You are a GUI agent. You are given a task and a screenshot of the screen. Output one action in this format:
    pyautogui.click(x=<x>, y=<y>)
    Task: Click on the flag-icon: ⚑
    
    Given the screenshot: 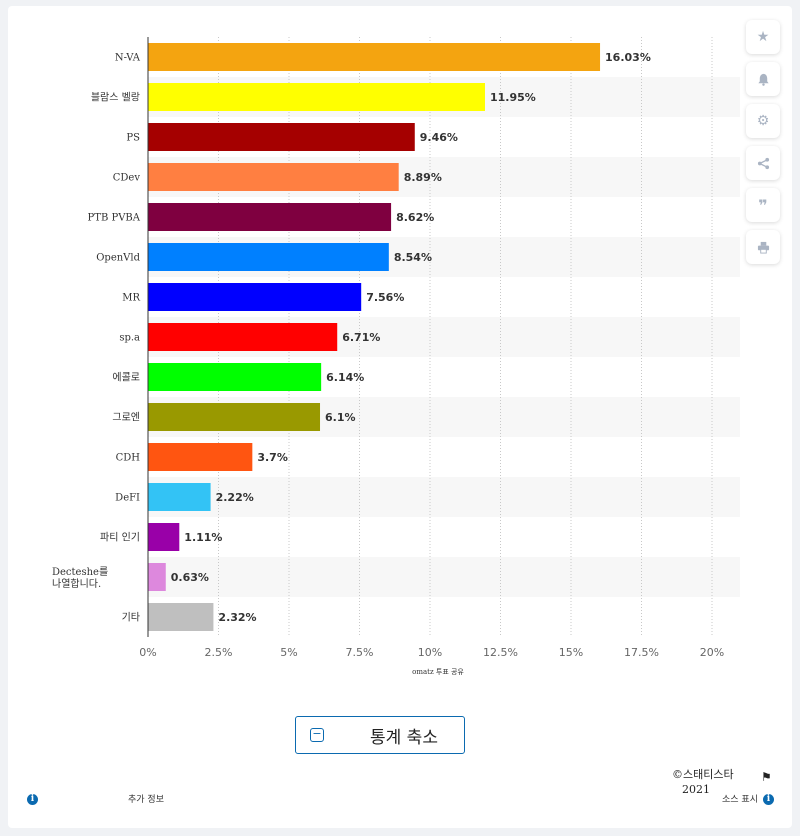 What is the action you would take?
    pyautogui.click(x=766, y=777)
    